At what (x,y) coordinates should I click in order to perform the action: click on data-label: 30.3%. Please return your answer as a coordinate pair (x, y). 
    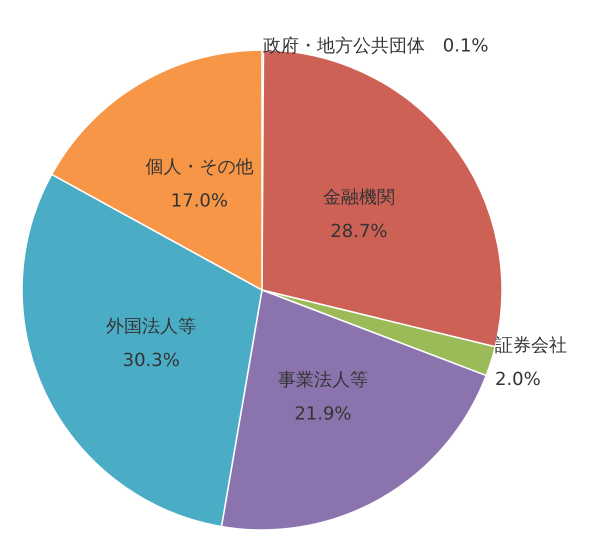
    Looking at the image, I should click on (151, 360).